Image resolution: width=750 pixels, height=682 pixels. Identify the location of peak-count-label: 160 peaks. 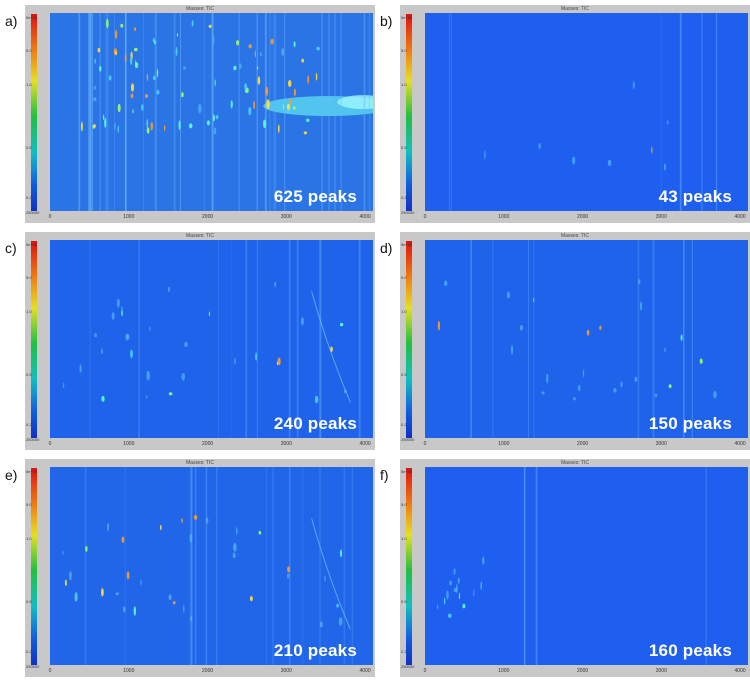
(690, 650).